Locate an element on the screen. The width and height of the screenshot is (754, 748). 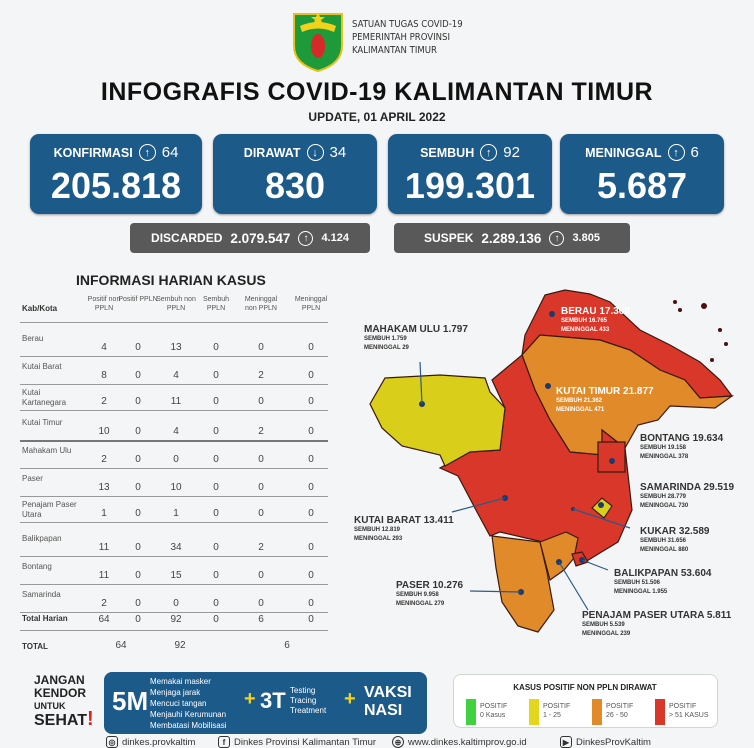
kaltim-emblem-logo is located at coordinates (318, 42).